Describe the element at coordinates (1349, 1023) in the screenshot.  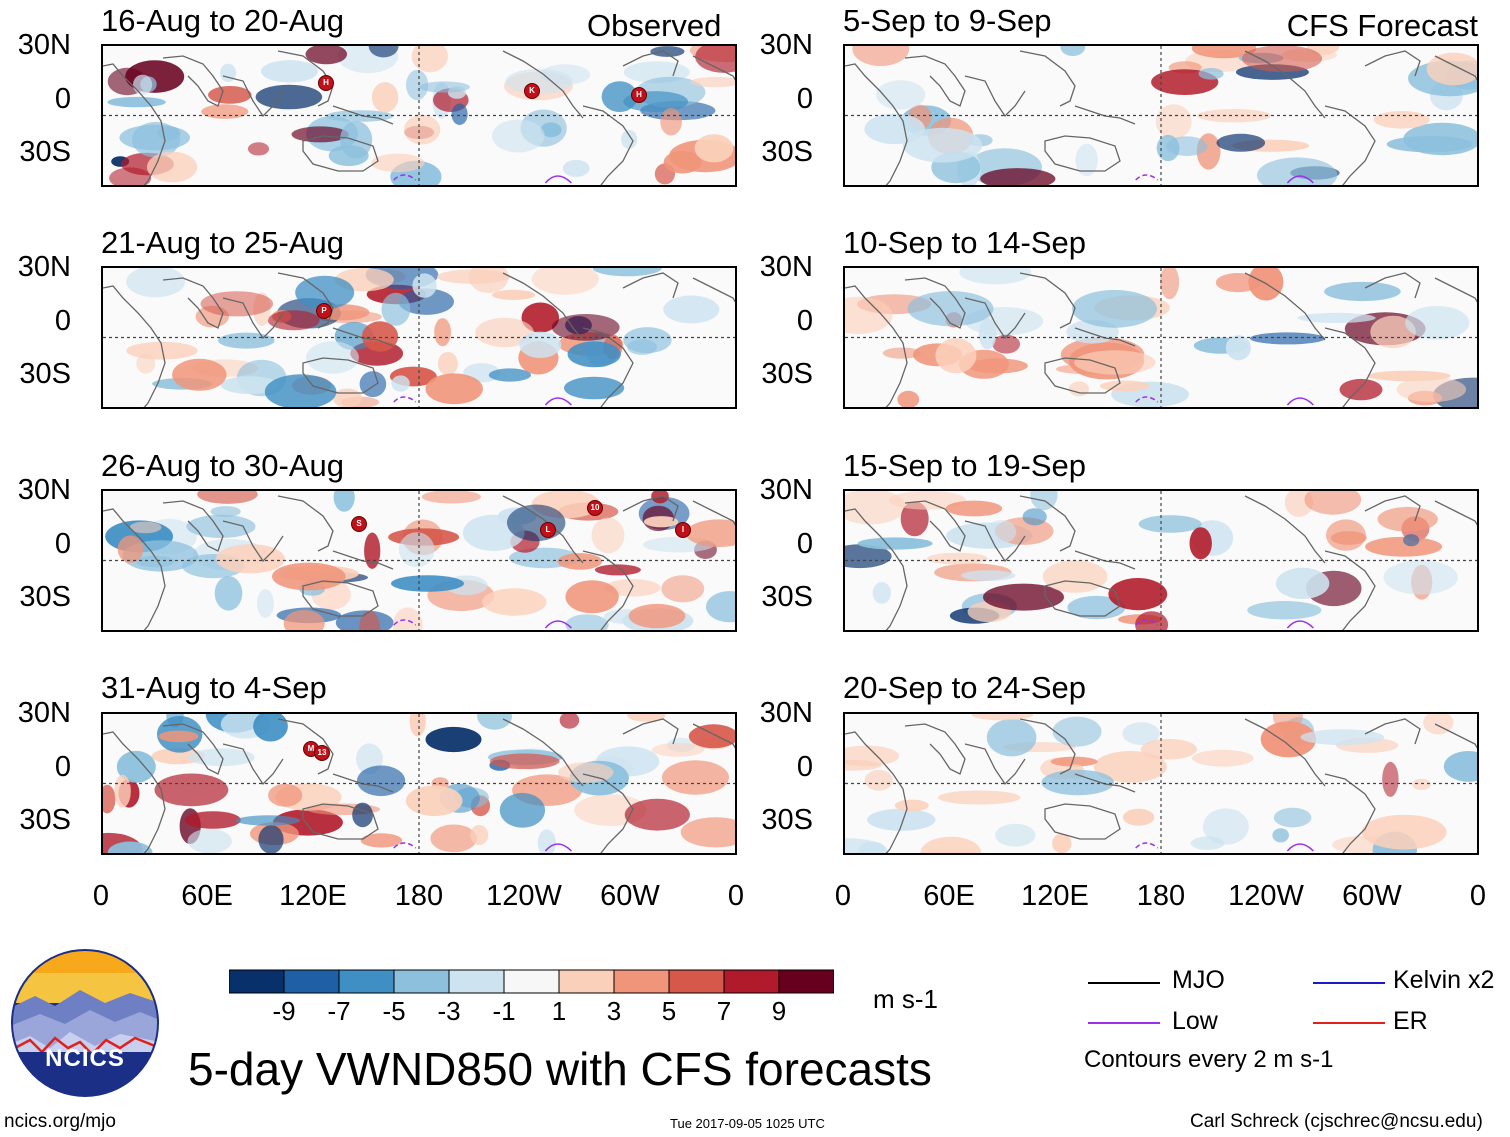
I see `legend-er-line` at that location.